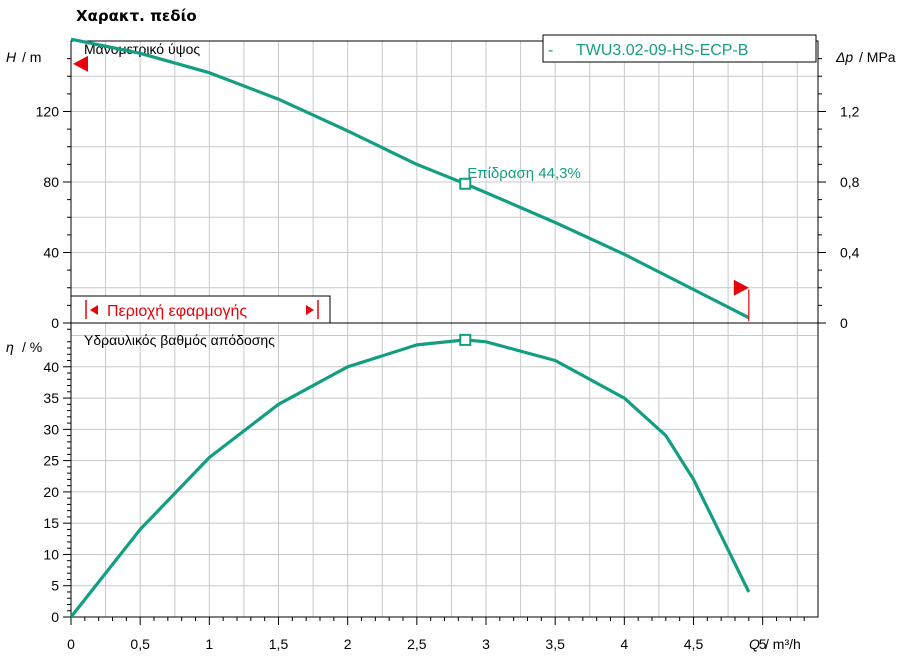 Image resolution: width=913 pixels, height=658 pixels. What do you see at coordinates (850, 112) in the screenshot?
I see `y2-tick-label: 1,2` at bounding box center [850, 112].